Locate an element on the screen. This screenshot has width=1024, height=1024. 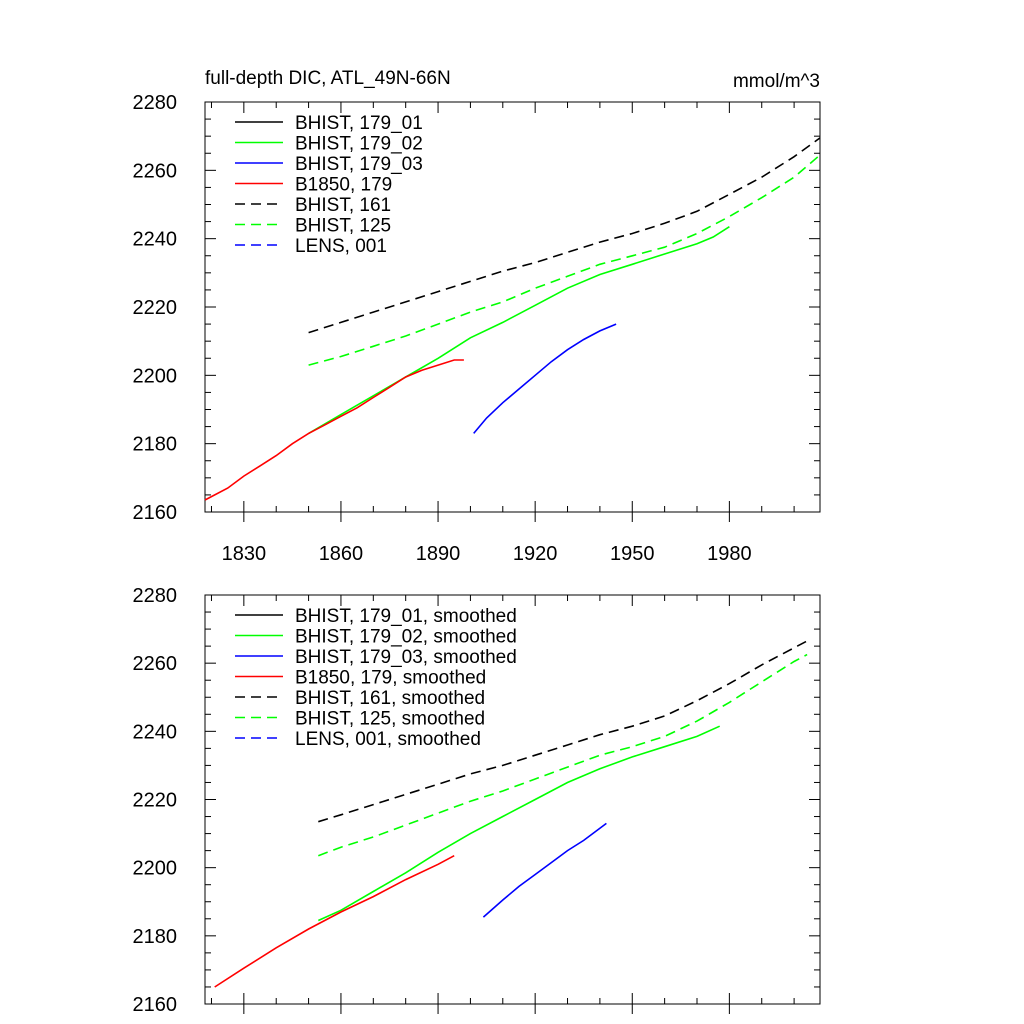
legend-label-1: BHIST, 179_02, smoothed is located at coordinates (406, 637).